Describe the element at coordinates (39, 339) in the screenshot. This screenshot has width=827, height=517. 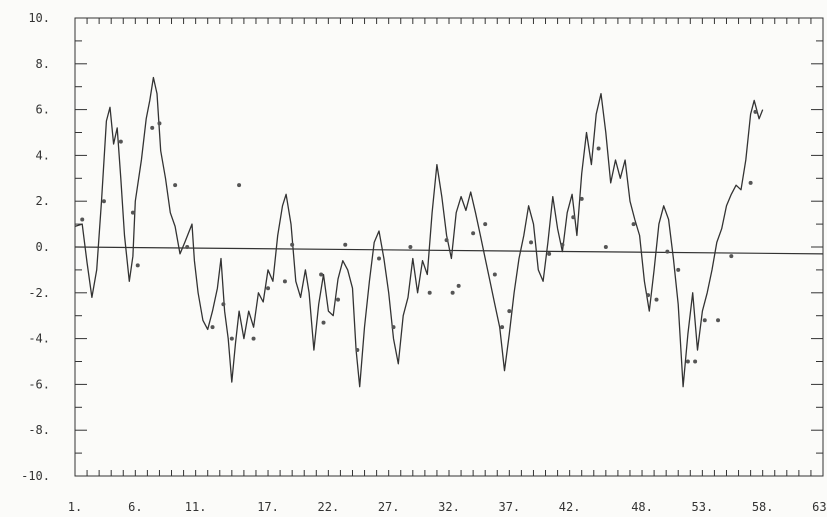
I see `y-tick-label: -4.` at that location.